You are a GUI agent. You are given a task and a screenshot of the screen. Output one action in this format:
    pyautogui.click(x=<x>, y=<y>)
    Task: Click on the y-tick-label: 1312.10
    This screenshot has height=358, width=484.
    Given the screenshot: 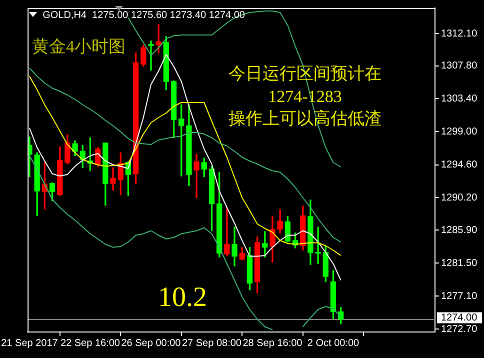 What is the action you would take?
    pyautogui.click(x=459, y=34)
    